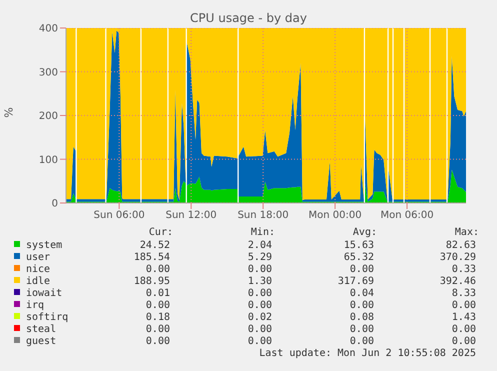 This screenshot has width=497, height=371. Describe the element at coordinates (47, 317) in the screenshot. I see `legend-label: softirq` at that location.